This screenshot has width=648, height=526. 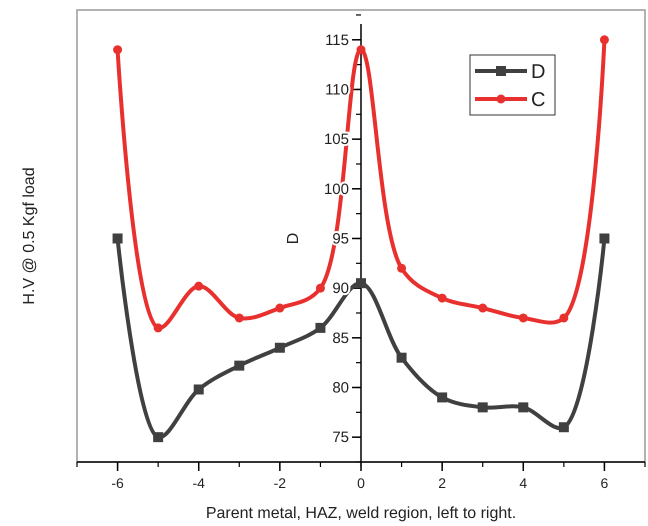 I want to click on legend-label: D, so click(x=538, y=72).